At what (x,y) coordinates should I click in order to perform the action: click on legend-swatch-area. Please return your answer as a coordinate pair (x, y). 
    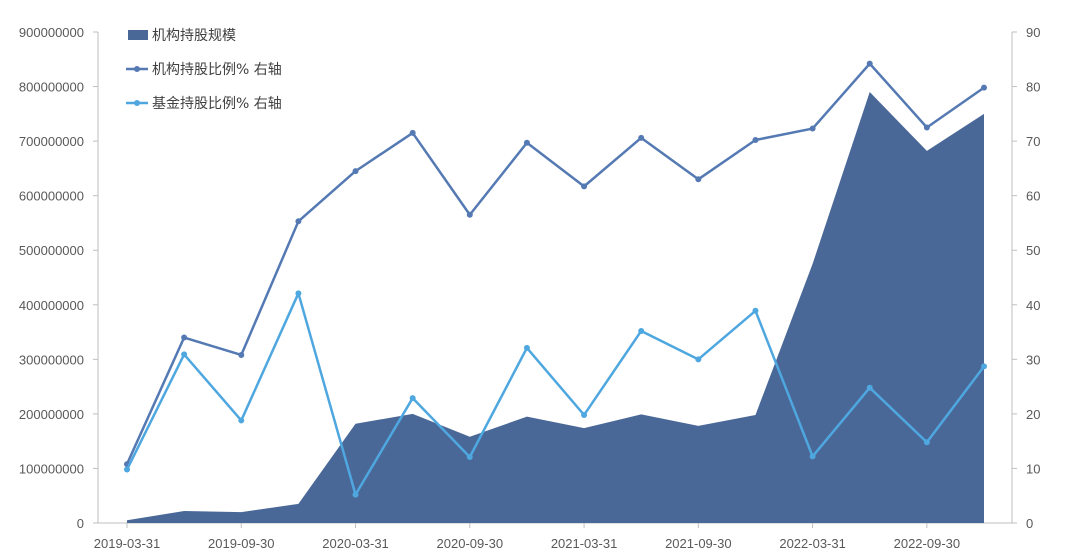
    Looking at the image, I should click on (138, 35).